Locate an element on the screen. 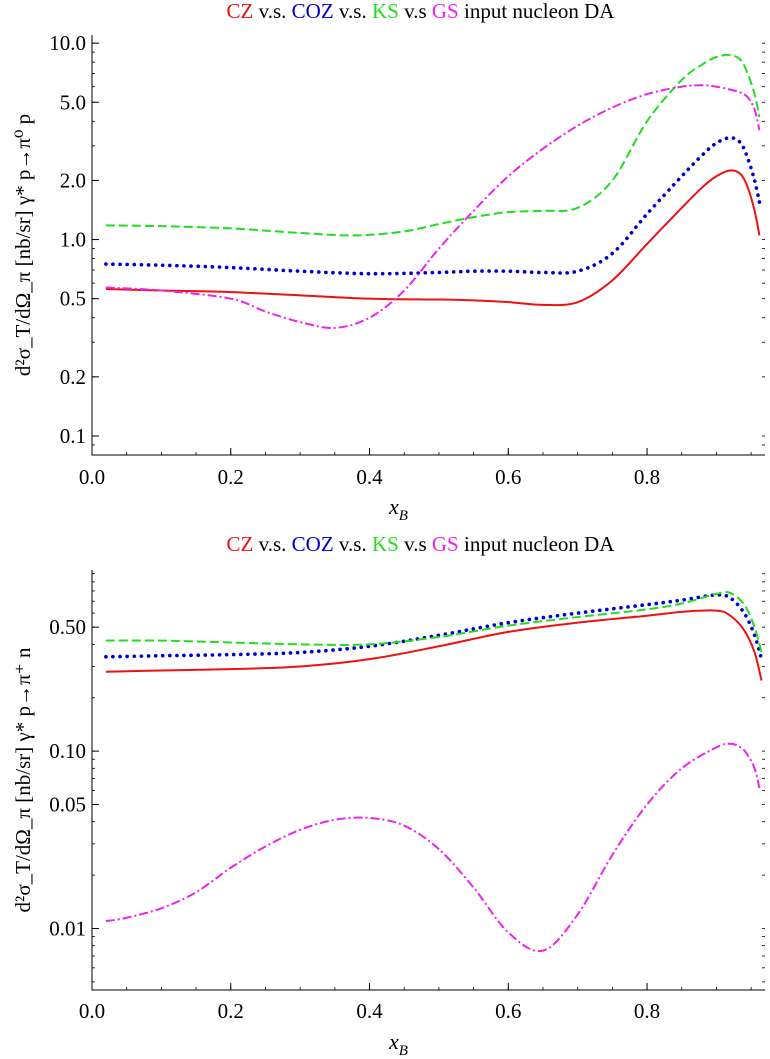 Image resolution: width=770 pixels, height=1059 pixels. y-tick-label: 2.0 is located at coordinates (73, 180).